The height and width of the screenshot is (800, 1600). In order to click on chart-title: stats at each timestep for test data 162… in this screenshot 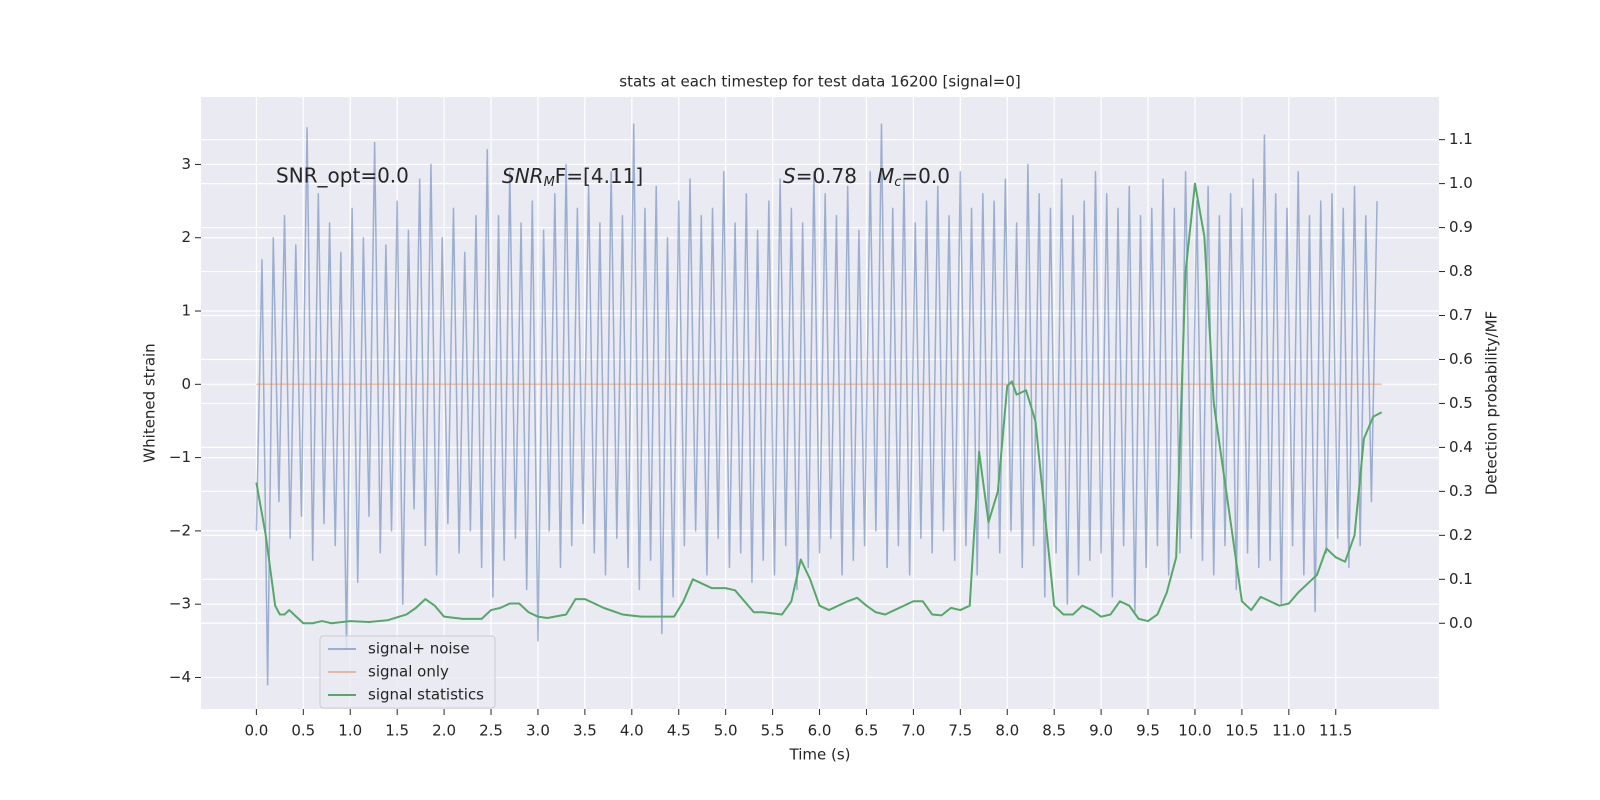, I will do `click(819, 82)`.